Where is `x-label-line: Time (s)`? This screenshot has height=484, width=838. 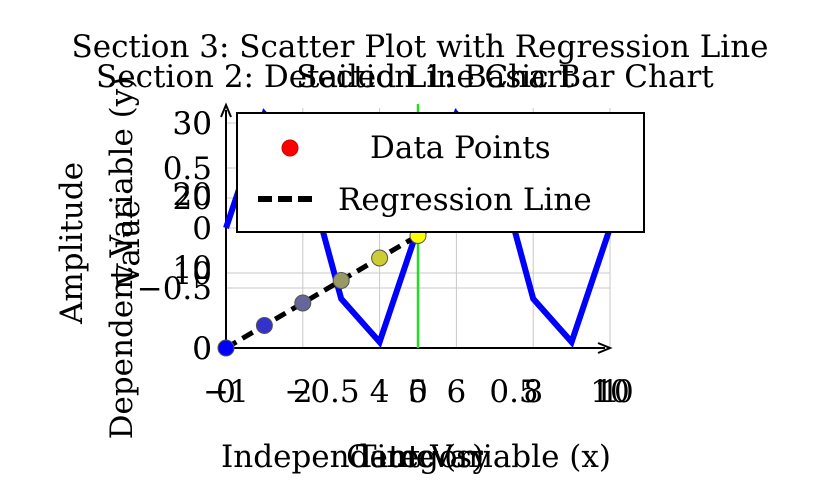
x-label-line: Time (s) is located at coordinates (420, 457).